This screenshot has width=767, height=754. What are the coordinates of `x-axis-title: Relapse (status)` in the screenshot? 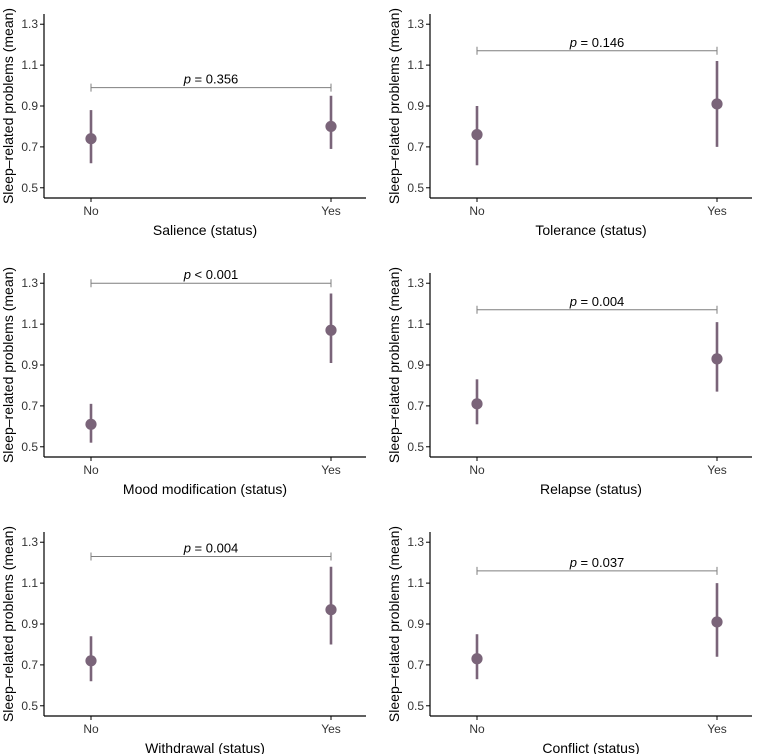 It's located at (591, 489).